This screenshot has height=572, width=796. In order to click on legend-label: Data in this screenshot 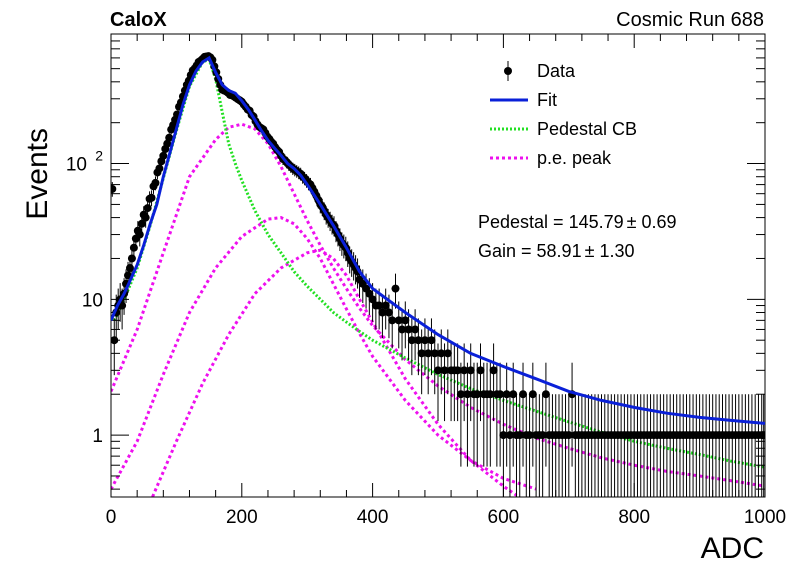, I will do `click(556, 71)`.